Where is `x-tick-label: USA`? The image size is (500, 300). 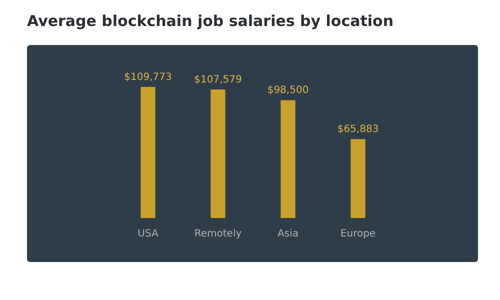
x-tick-label: USA is located at coordinates (148, 234).